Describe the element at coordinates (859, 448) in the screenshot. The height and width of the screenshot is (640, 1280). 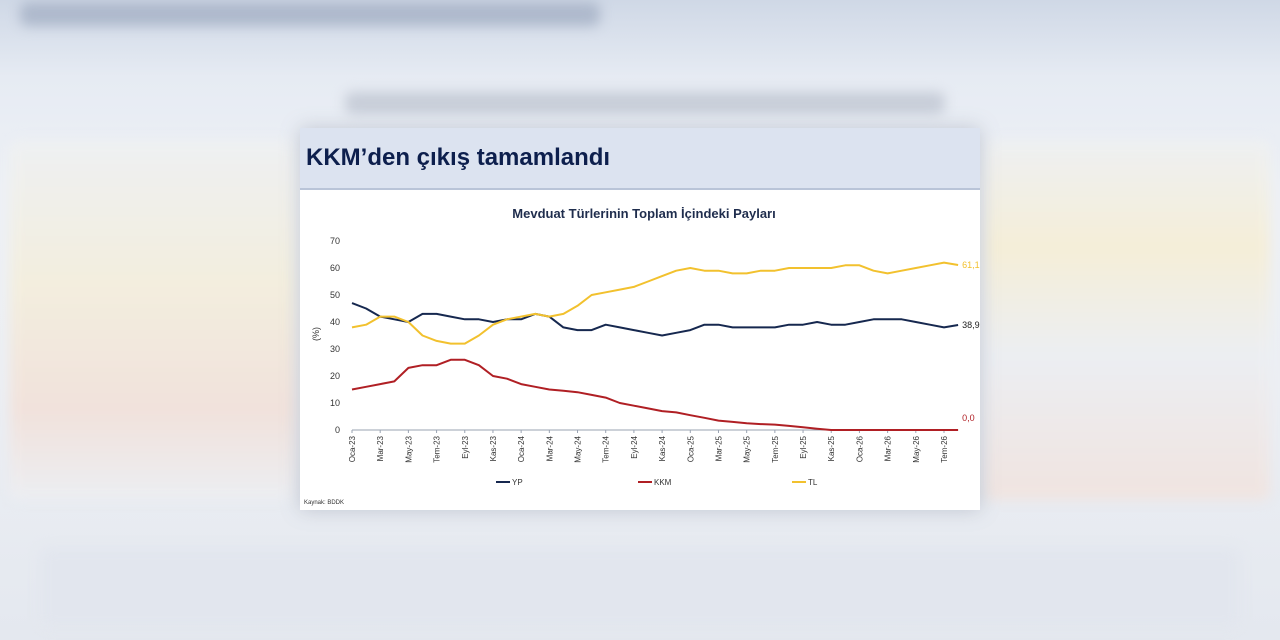
I see `x-tick-label: Oca-26` at that location.